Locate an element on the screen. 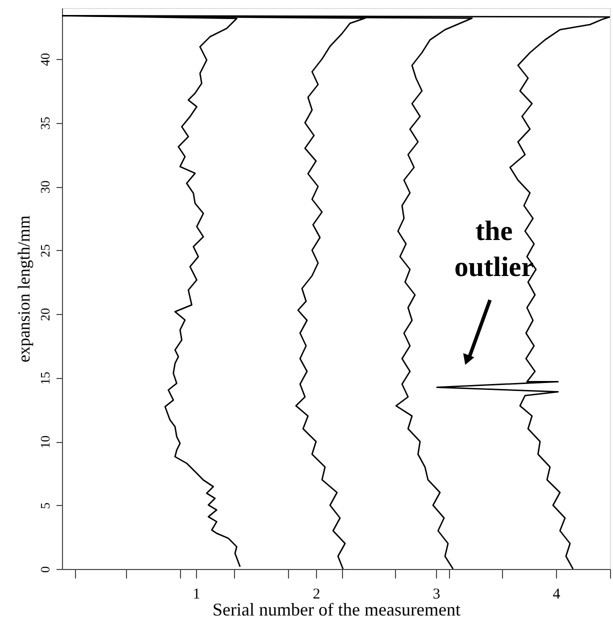 This screenshot has width=613, height=619. y-axis-title: expansion length/mm is located at coordinates (24, 289).